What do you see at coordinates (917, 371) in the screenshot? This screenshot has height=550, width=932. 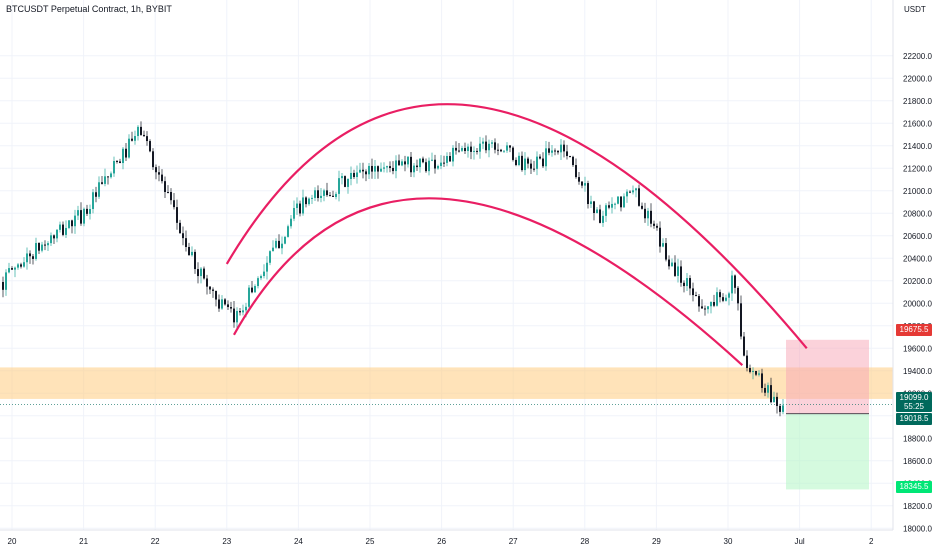 I see `price-axis-tick: 19400.0` at bounding box center [917, 371].